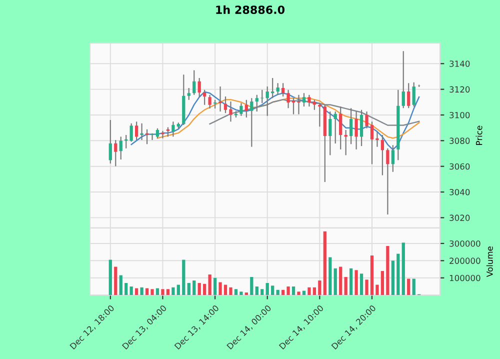  Describe the element at coordinates (460, 217) in the screenshot. I see `y-tick-label: 3020` at that location.